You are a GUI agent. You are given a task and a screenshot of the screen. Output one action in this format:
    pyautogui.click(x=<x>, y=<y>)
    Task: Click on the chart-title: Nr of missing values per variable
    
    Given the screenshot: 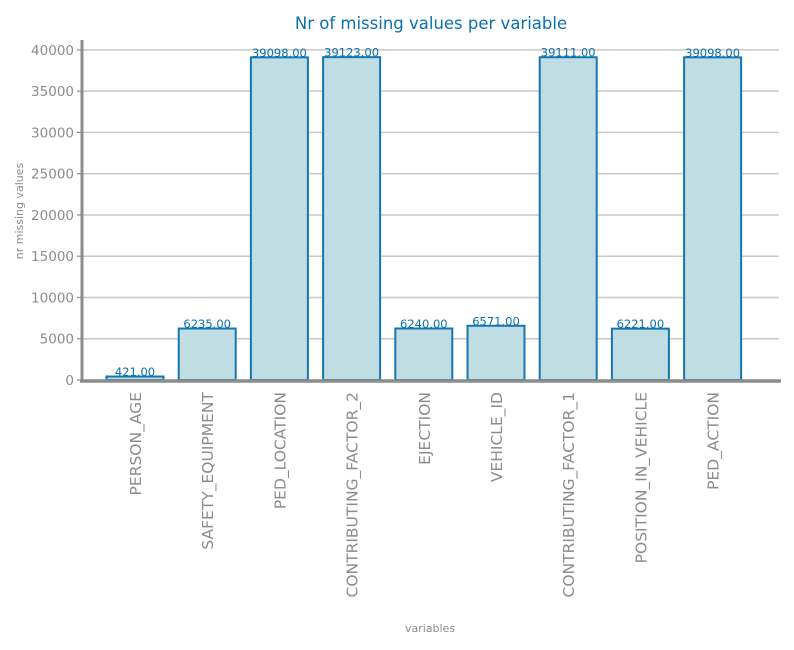 What is the action you would take?
    pyautogui.click(x=431, y=23)
    